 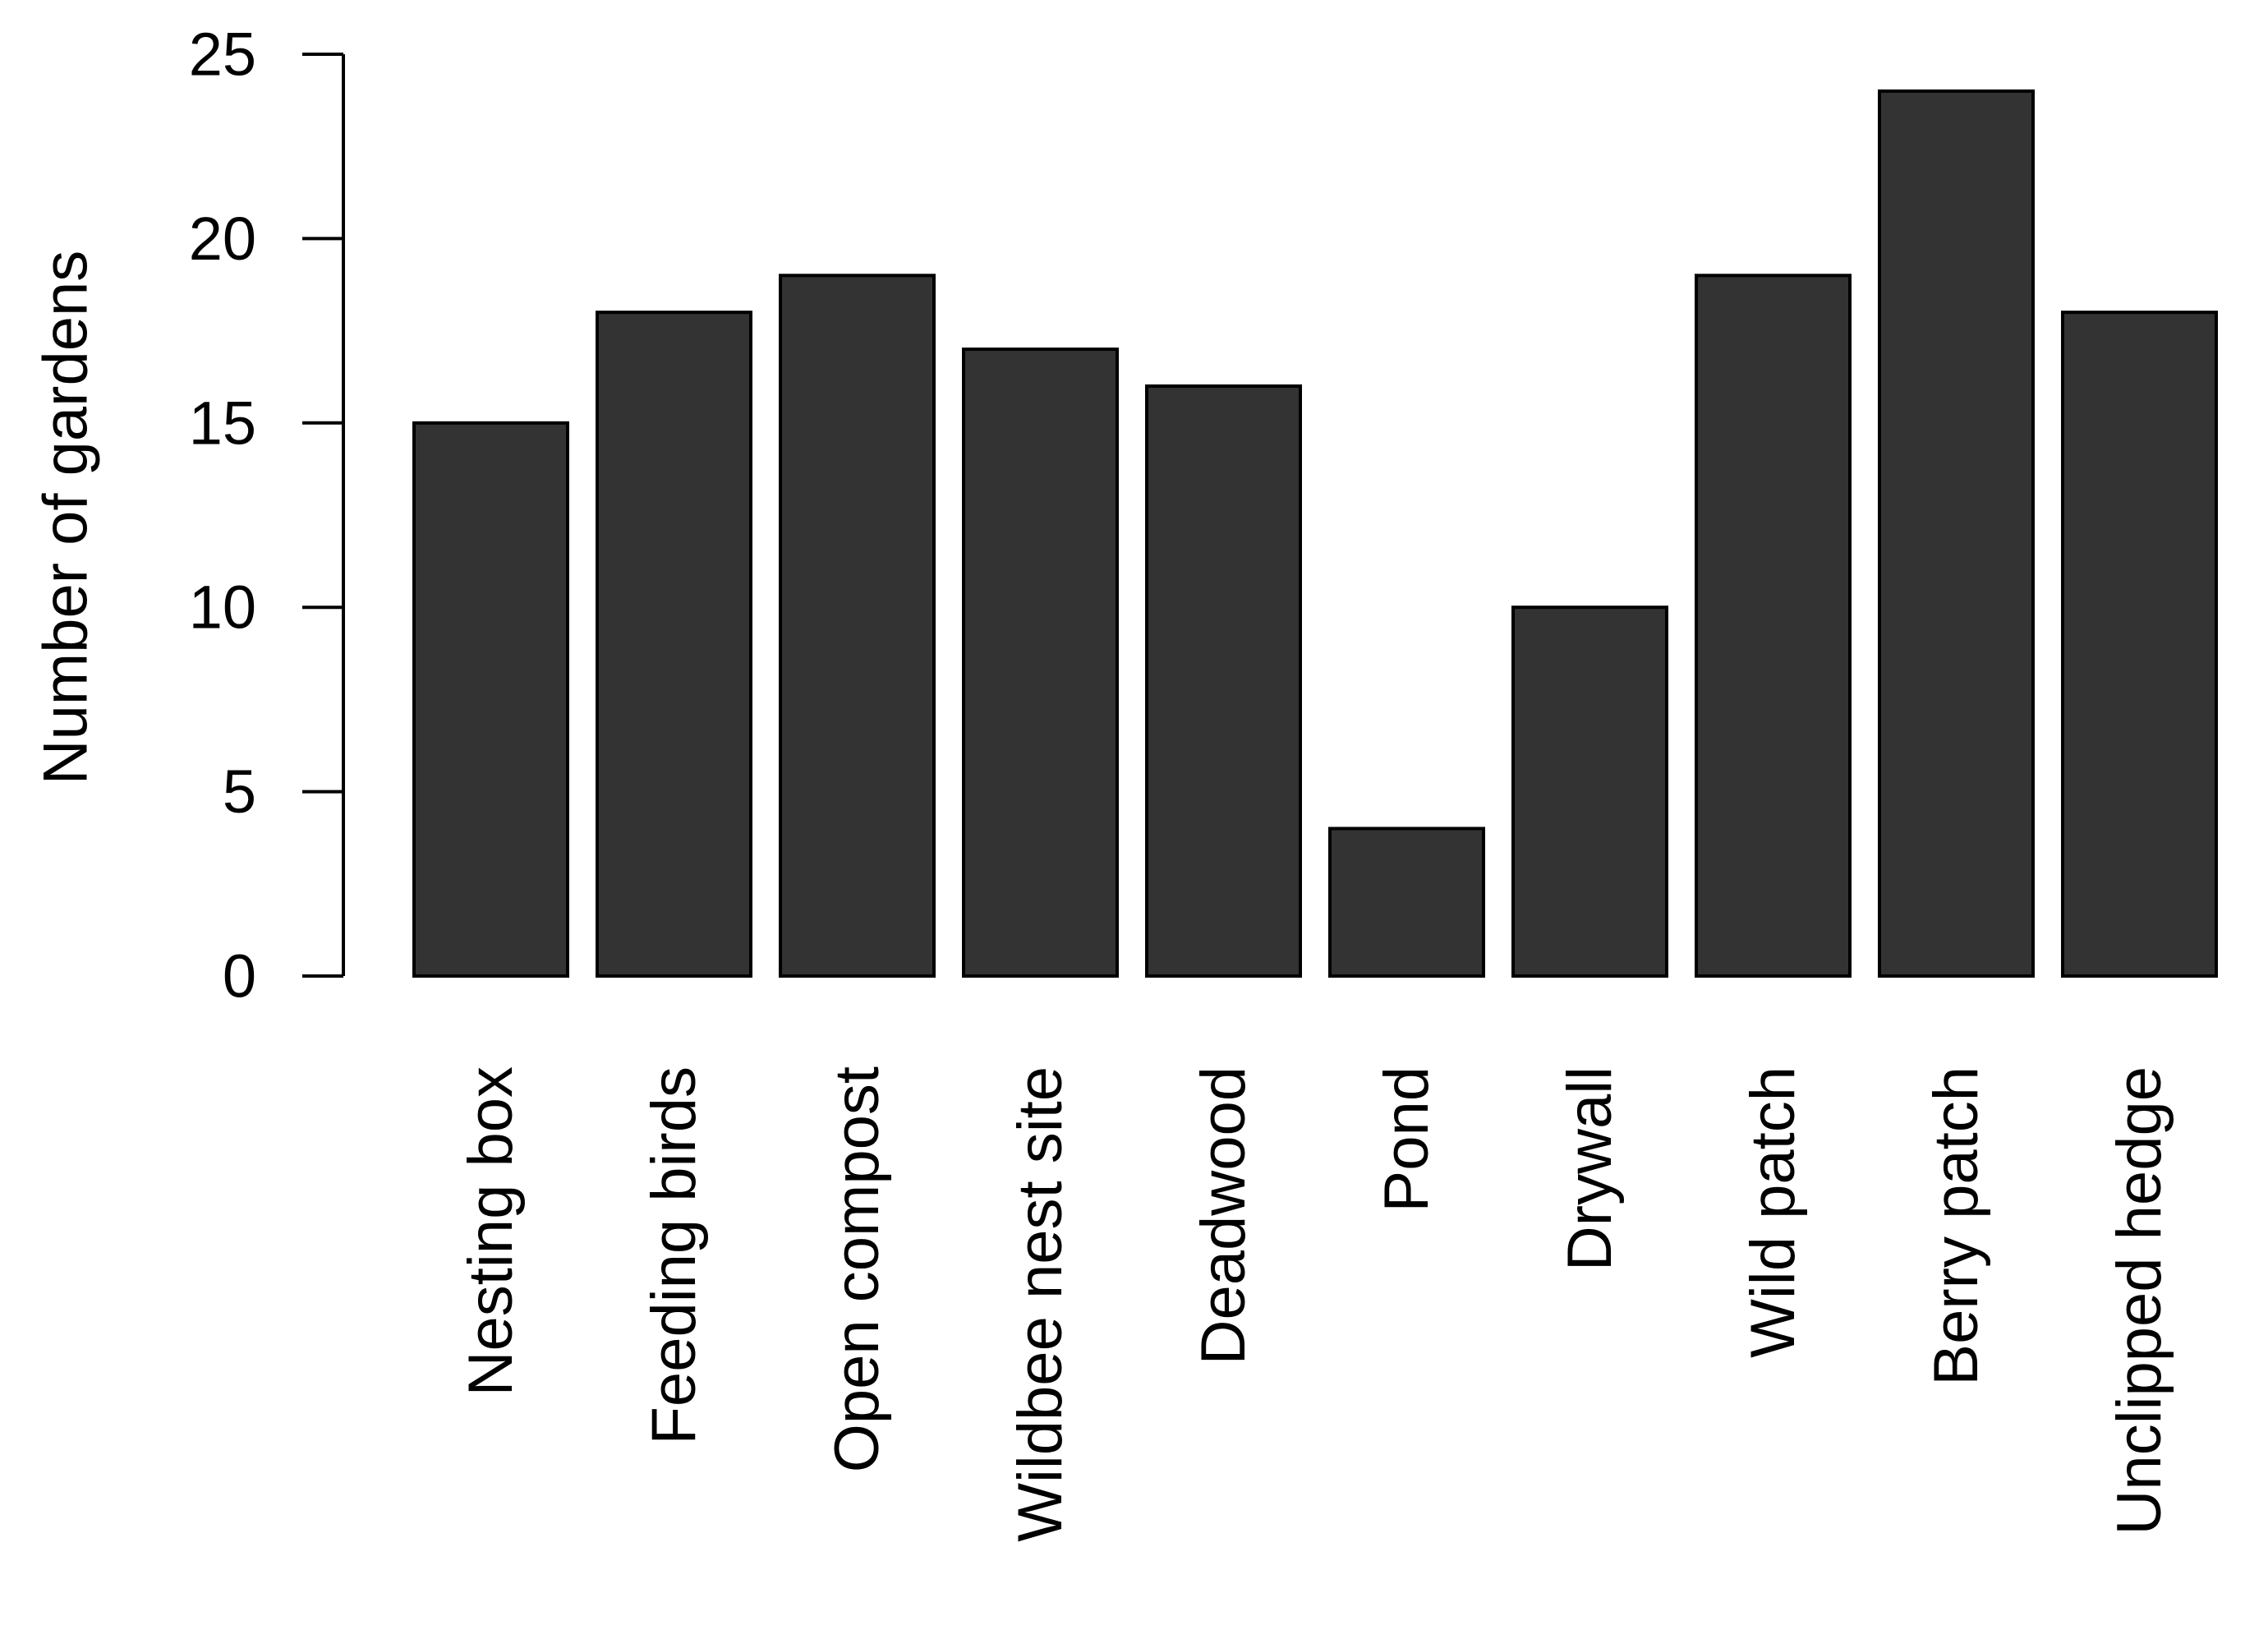 I want to click on category-label: Unclipped hedge, so click(x=2139, y=1300).